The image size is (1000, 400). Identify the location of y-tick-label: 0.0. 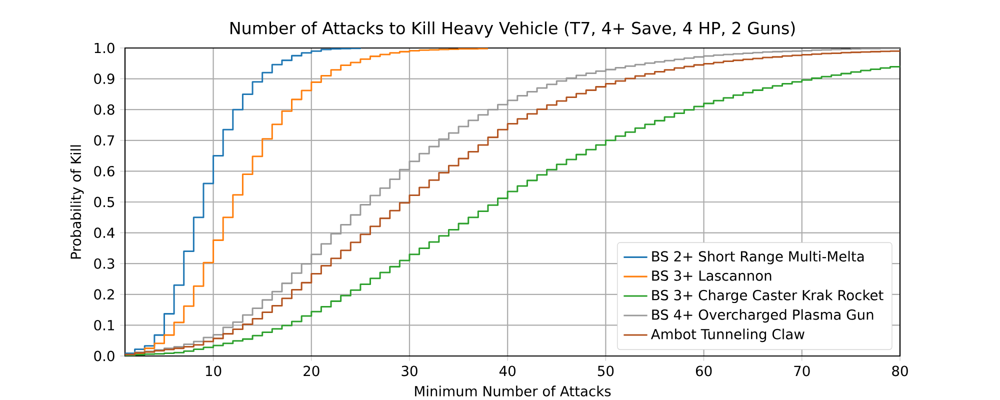
(104, 356).